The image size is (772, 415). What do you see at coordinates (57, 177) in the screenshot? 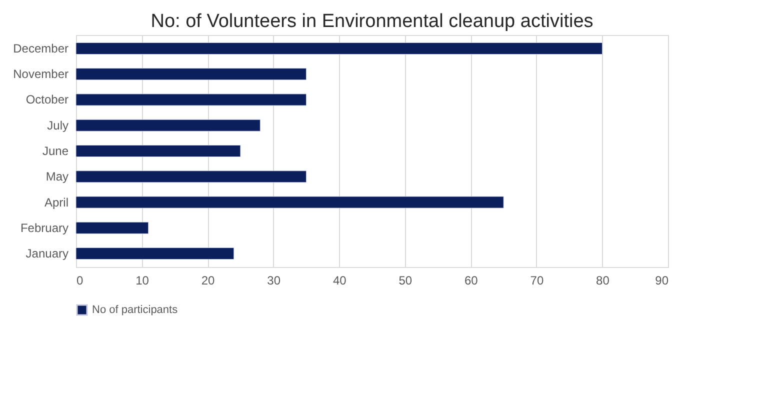
I see `y-tick-label: May` at bounding box center [57, 177].